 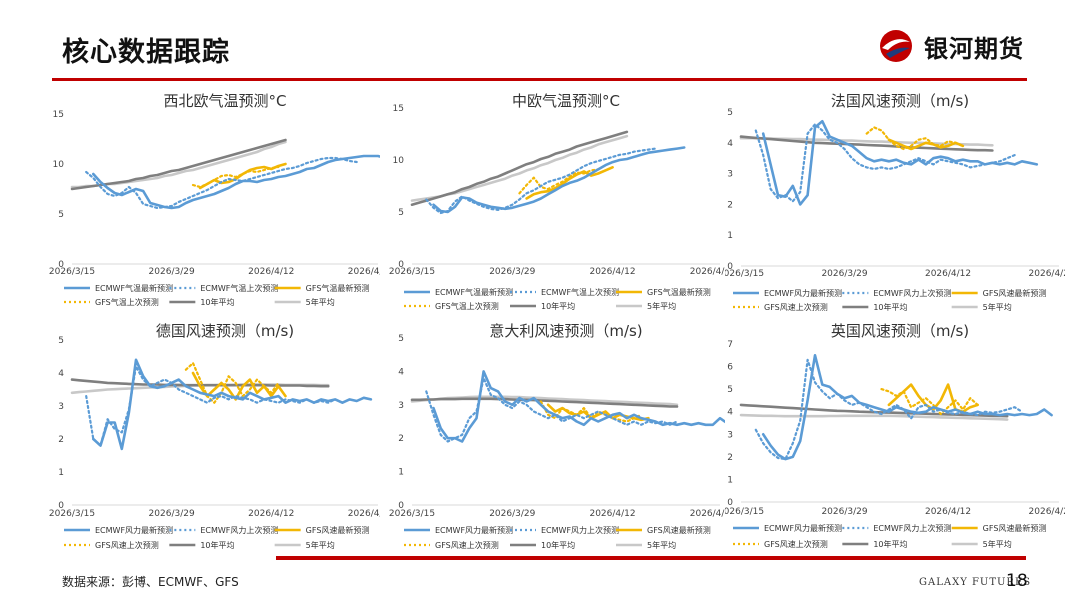 What do you see at coordinates (1017, 581) in the screenshot?
I see `page-number: 18` at bounding box center [1017, 581].